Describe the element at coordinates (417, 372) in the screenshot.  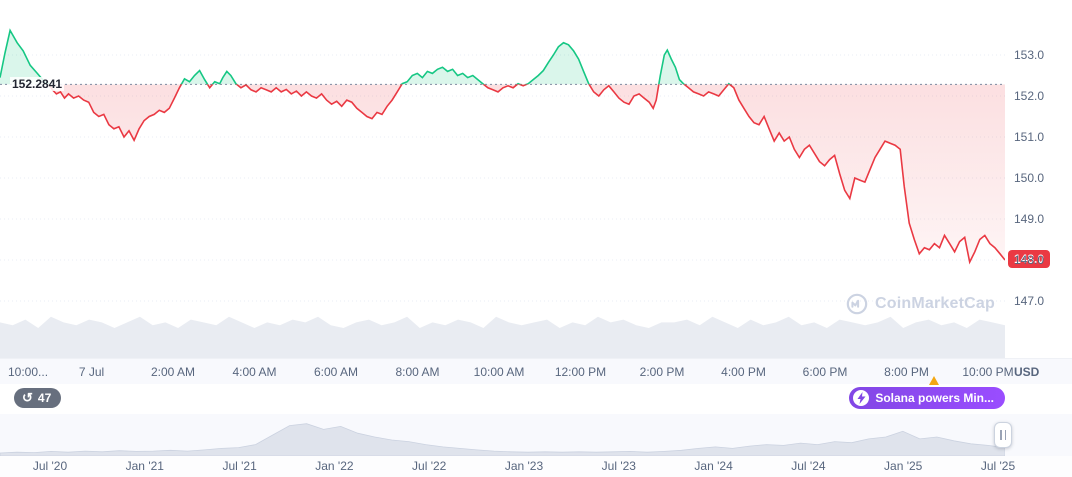
I see `x-axis-label: 8:00 AM` at that location.